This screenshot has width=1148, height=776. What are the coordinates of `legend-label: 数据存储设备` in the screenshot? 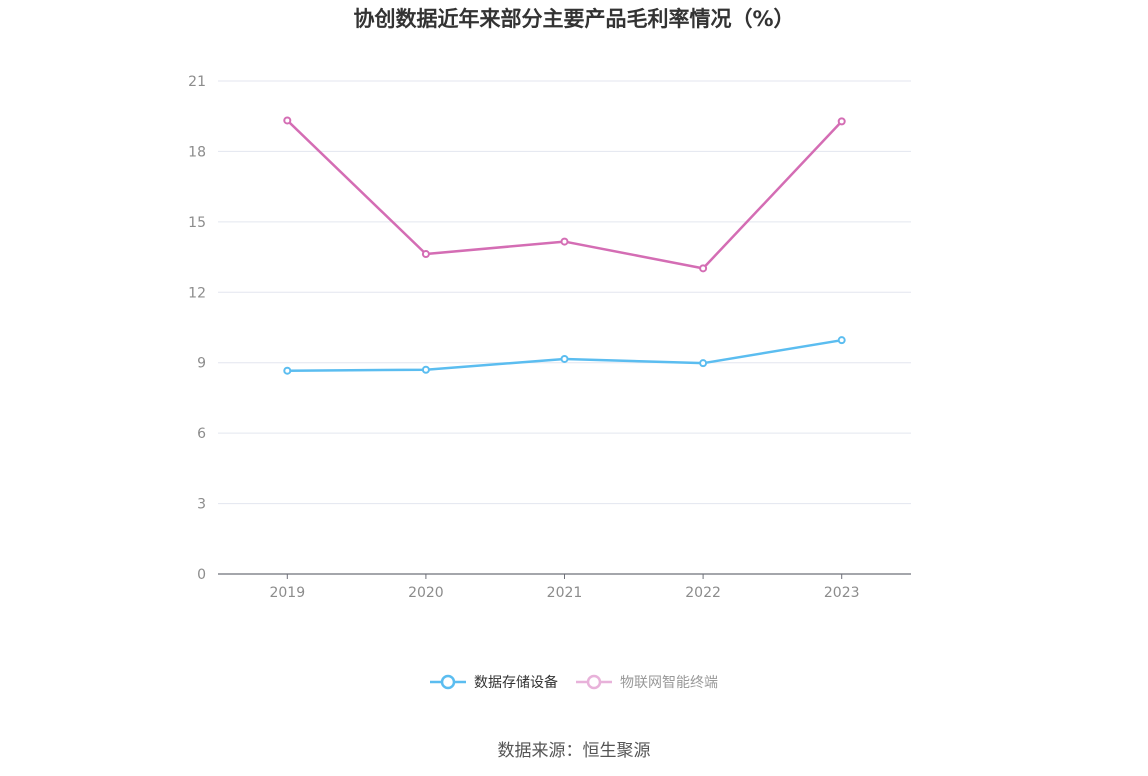 It's located at (516, 683).